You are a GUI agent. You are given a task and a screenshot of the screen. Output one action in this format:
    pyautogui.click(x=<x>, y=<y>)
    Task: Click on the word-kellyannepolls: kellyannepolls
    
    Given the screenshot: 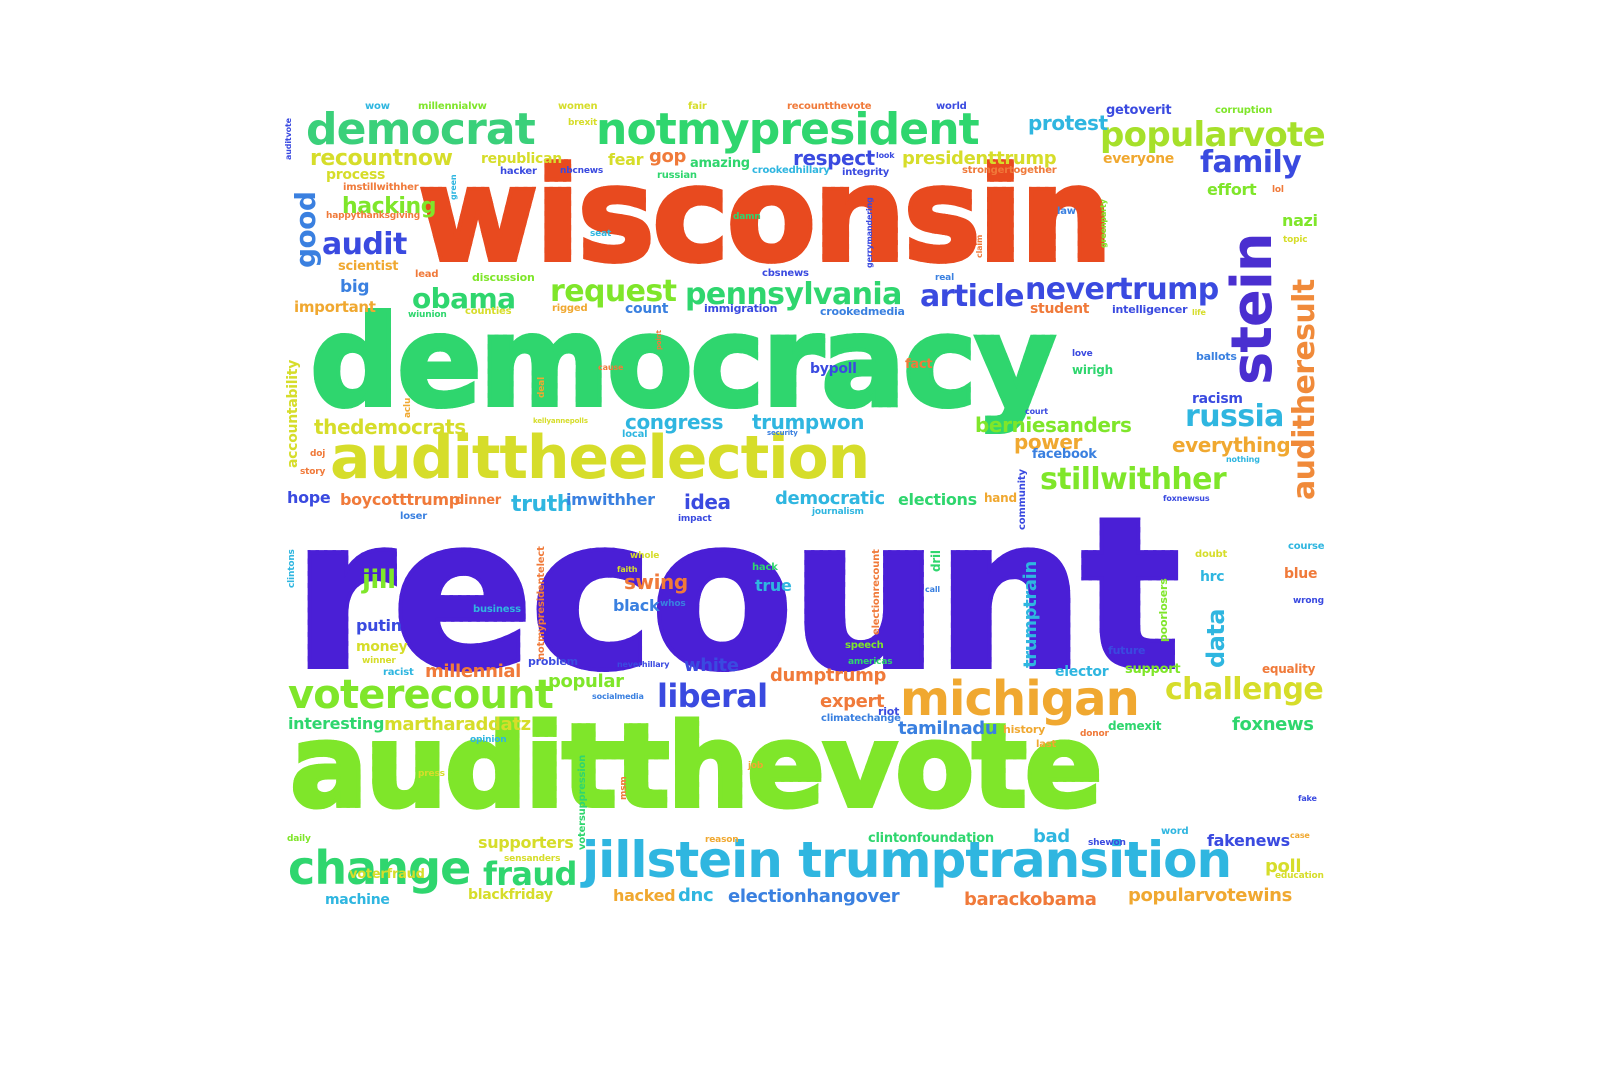 What is the action you would take?
    pyautogui.click(x=560, y=421)
    